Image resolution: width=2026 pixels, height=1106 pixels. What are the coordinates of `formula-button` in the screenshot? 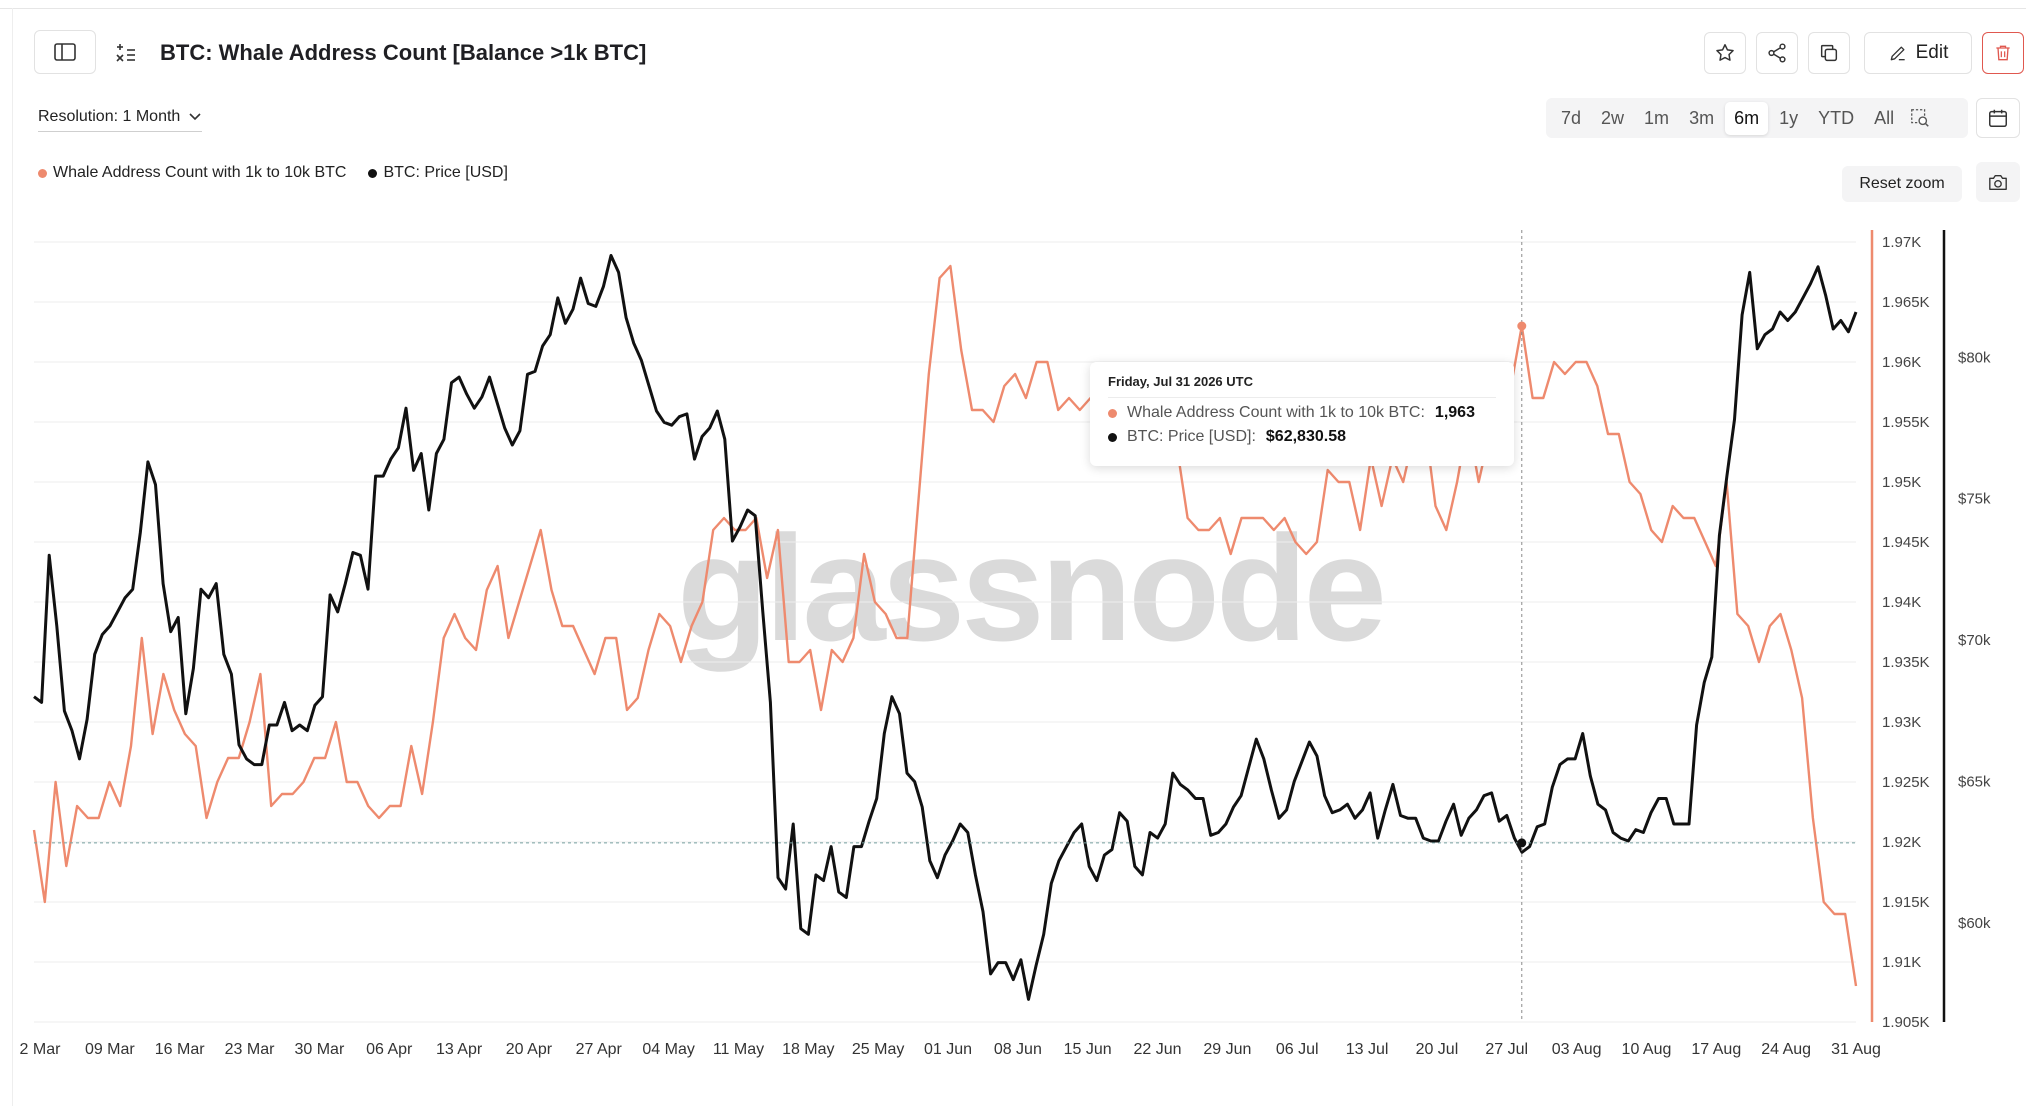 It's located at (126, 53).